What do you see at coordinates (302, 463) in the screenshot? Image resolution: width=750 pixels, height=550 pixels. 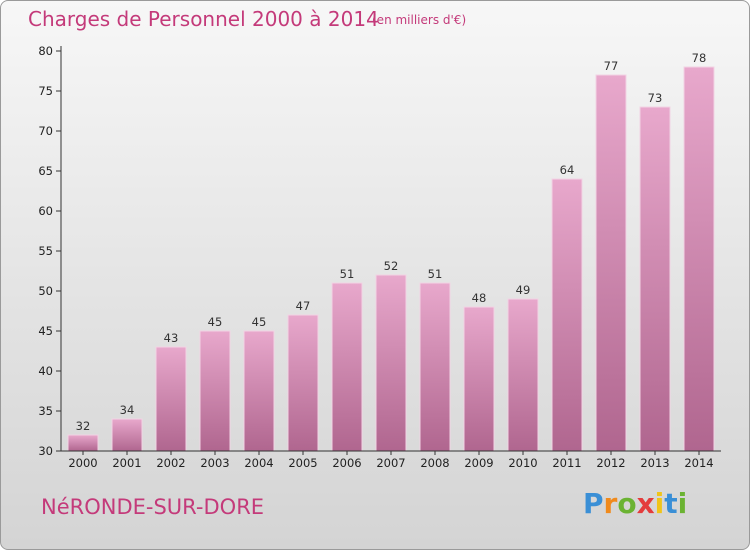 I see `x-tick-label-2005: 2005` at bounding box center [302, 463].